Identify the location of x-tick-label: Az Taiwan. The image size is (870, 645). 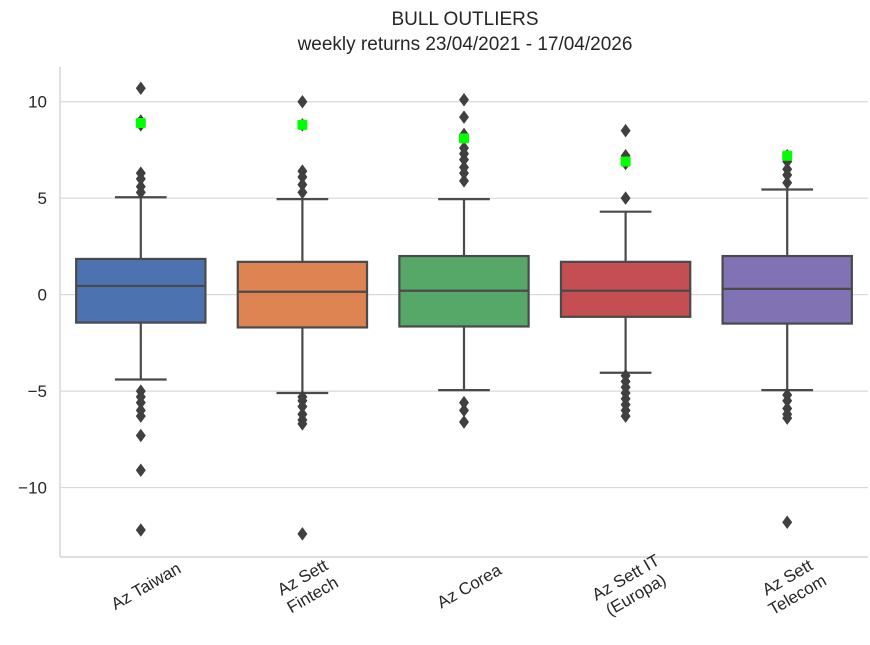
(146, 586).